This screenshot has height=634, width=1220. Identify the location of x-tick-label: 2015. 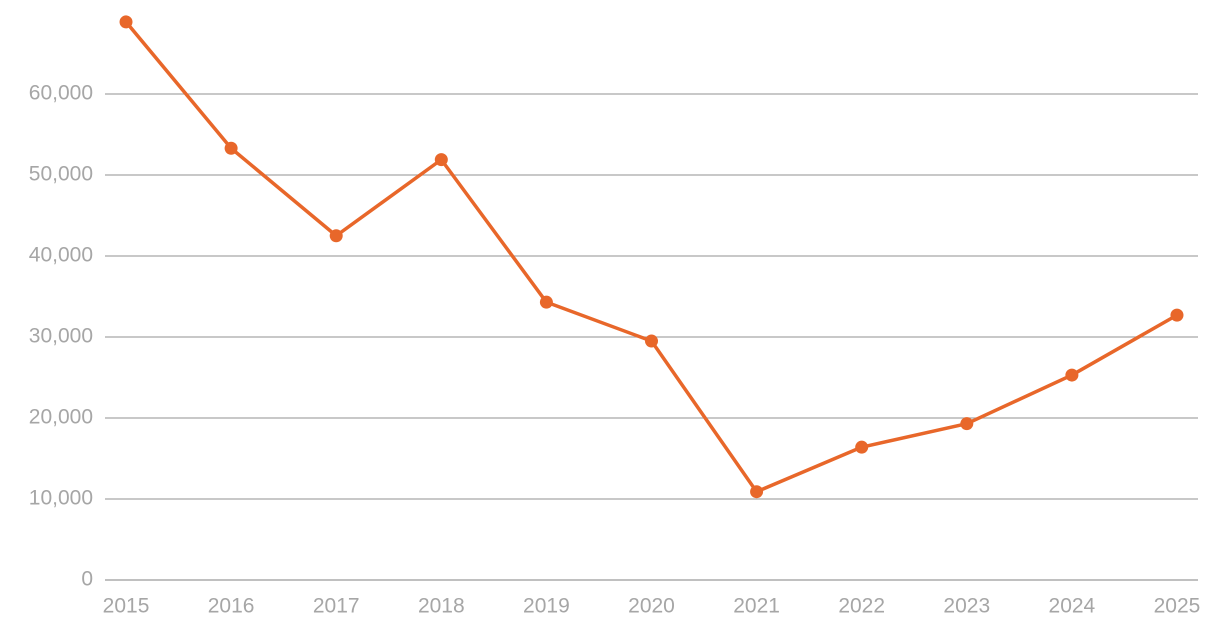
(126, 606).